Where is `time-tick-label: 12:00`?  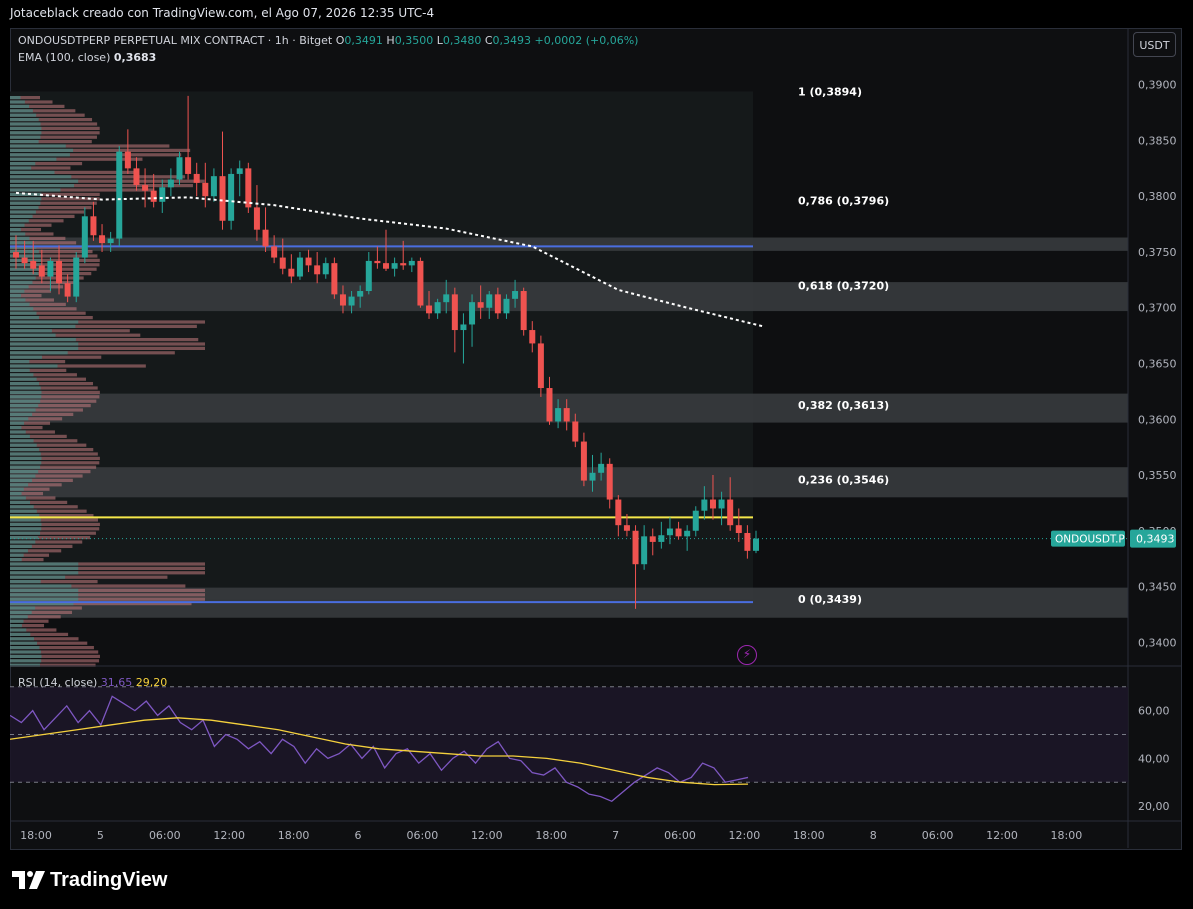 time-tick-label: 12:00 is located at coordinates (229, 835).